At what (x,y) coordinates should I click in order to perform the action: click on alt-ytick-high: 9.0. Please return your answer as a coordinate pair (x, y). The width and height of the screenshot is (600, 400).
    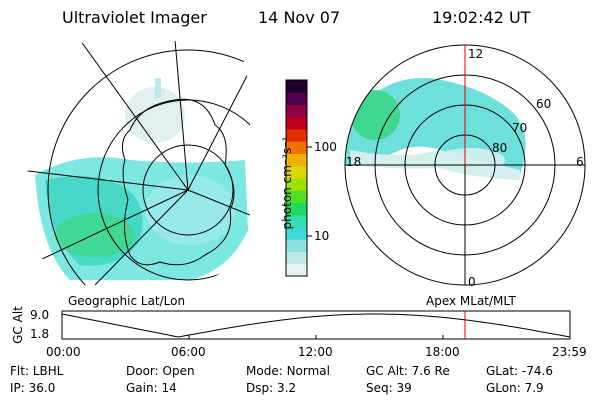
    Looking at the image, I should click on (40, 315).